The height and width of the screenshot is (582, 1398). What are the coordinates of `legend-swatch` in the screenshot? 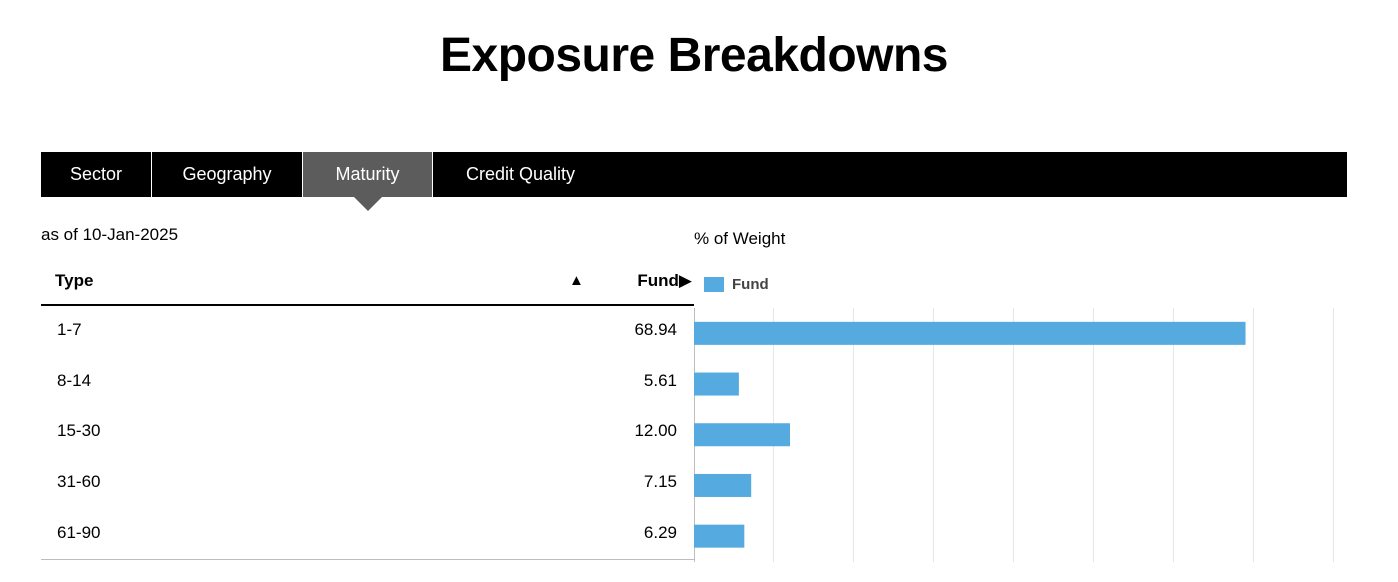 It's located at (714, 284).